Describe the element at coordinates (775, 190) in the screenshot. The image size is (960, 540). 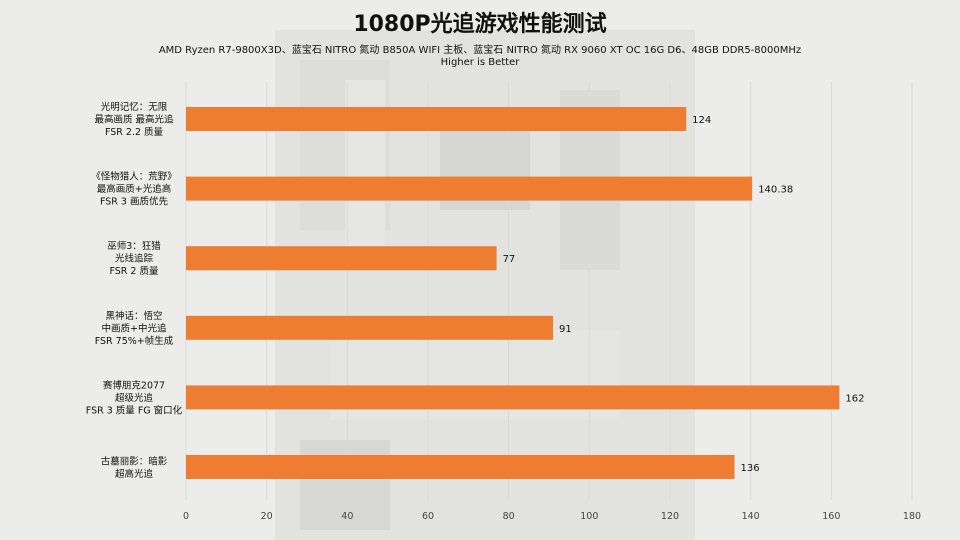
I see `data-label: 140.38` at that location.